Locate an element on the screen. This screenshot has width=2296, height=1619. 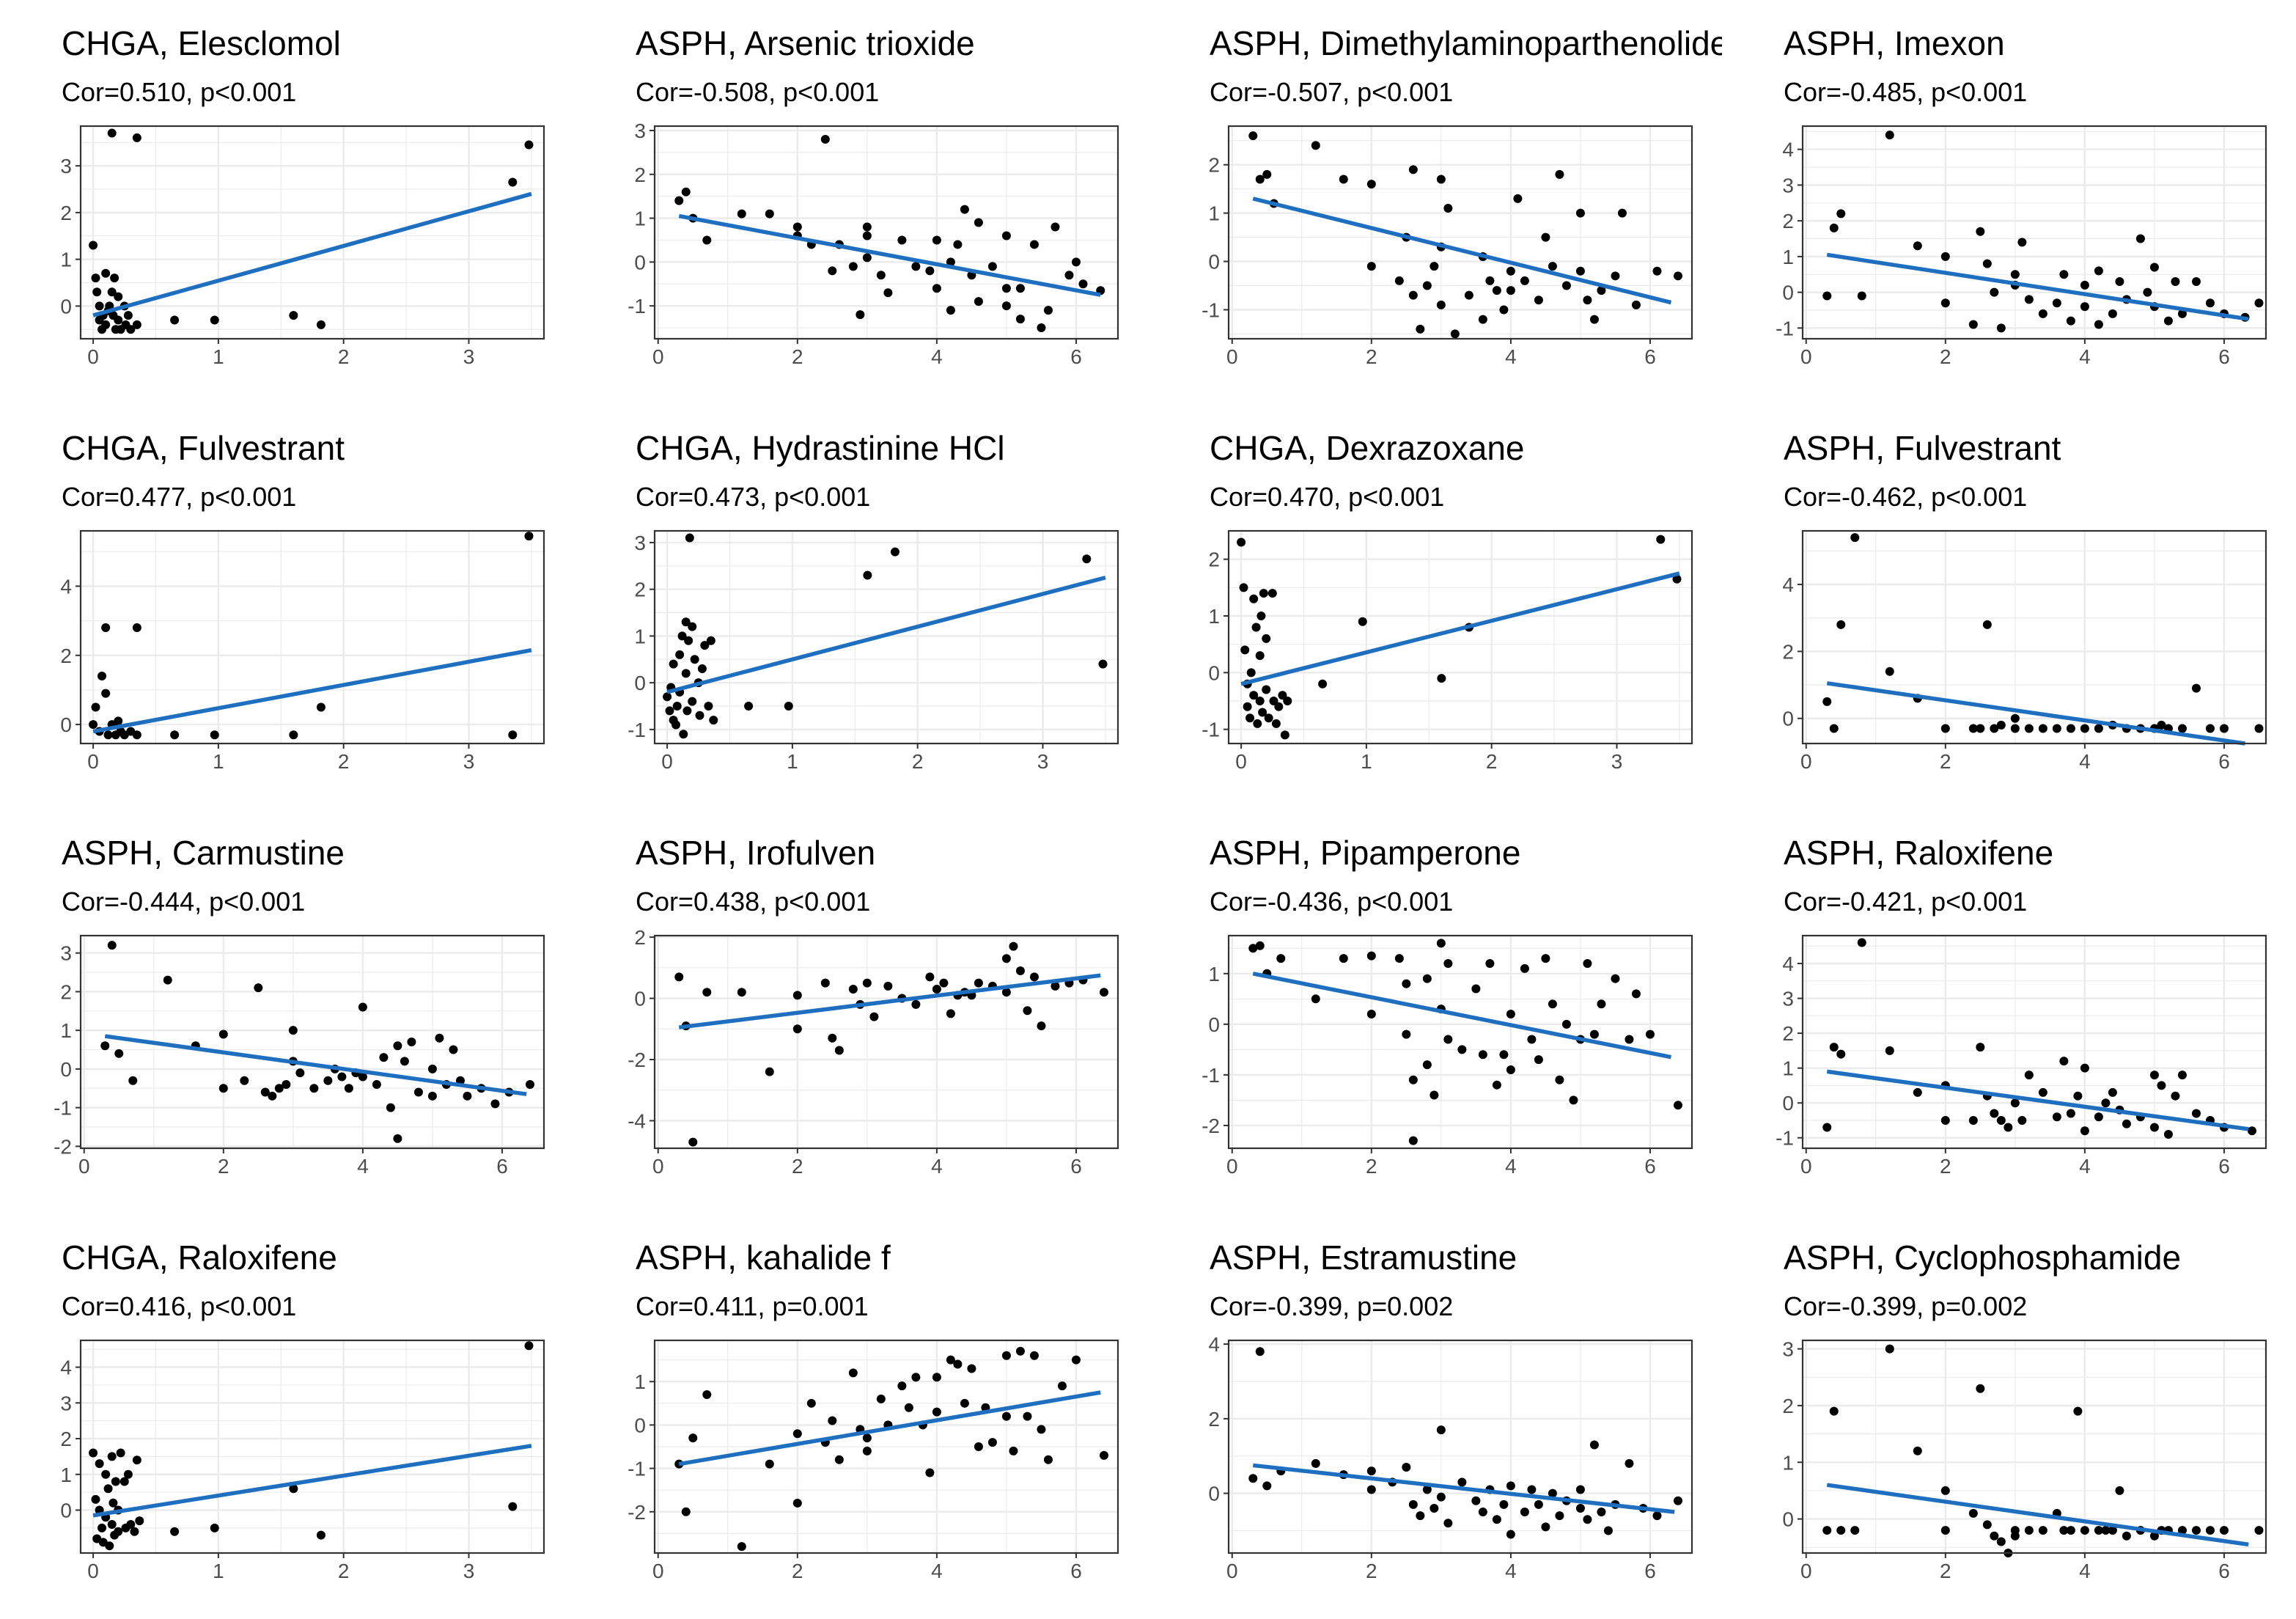
panel-subtitle: Cor=-0.444, p<0.001 is located at coordinates (184, 901).